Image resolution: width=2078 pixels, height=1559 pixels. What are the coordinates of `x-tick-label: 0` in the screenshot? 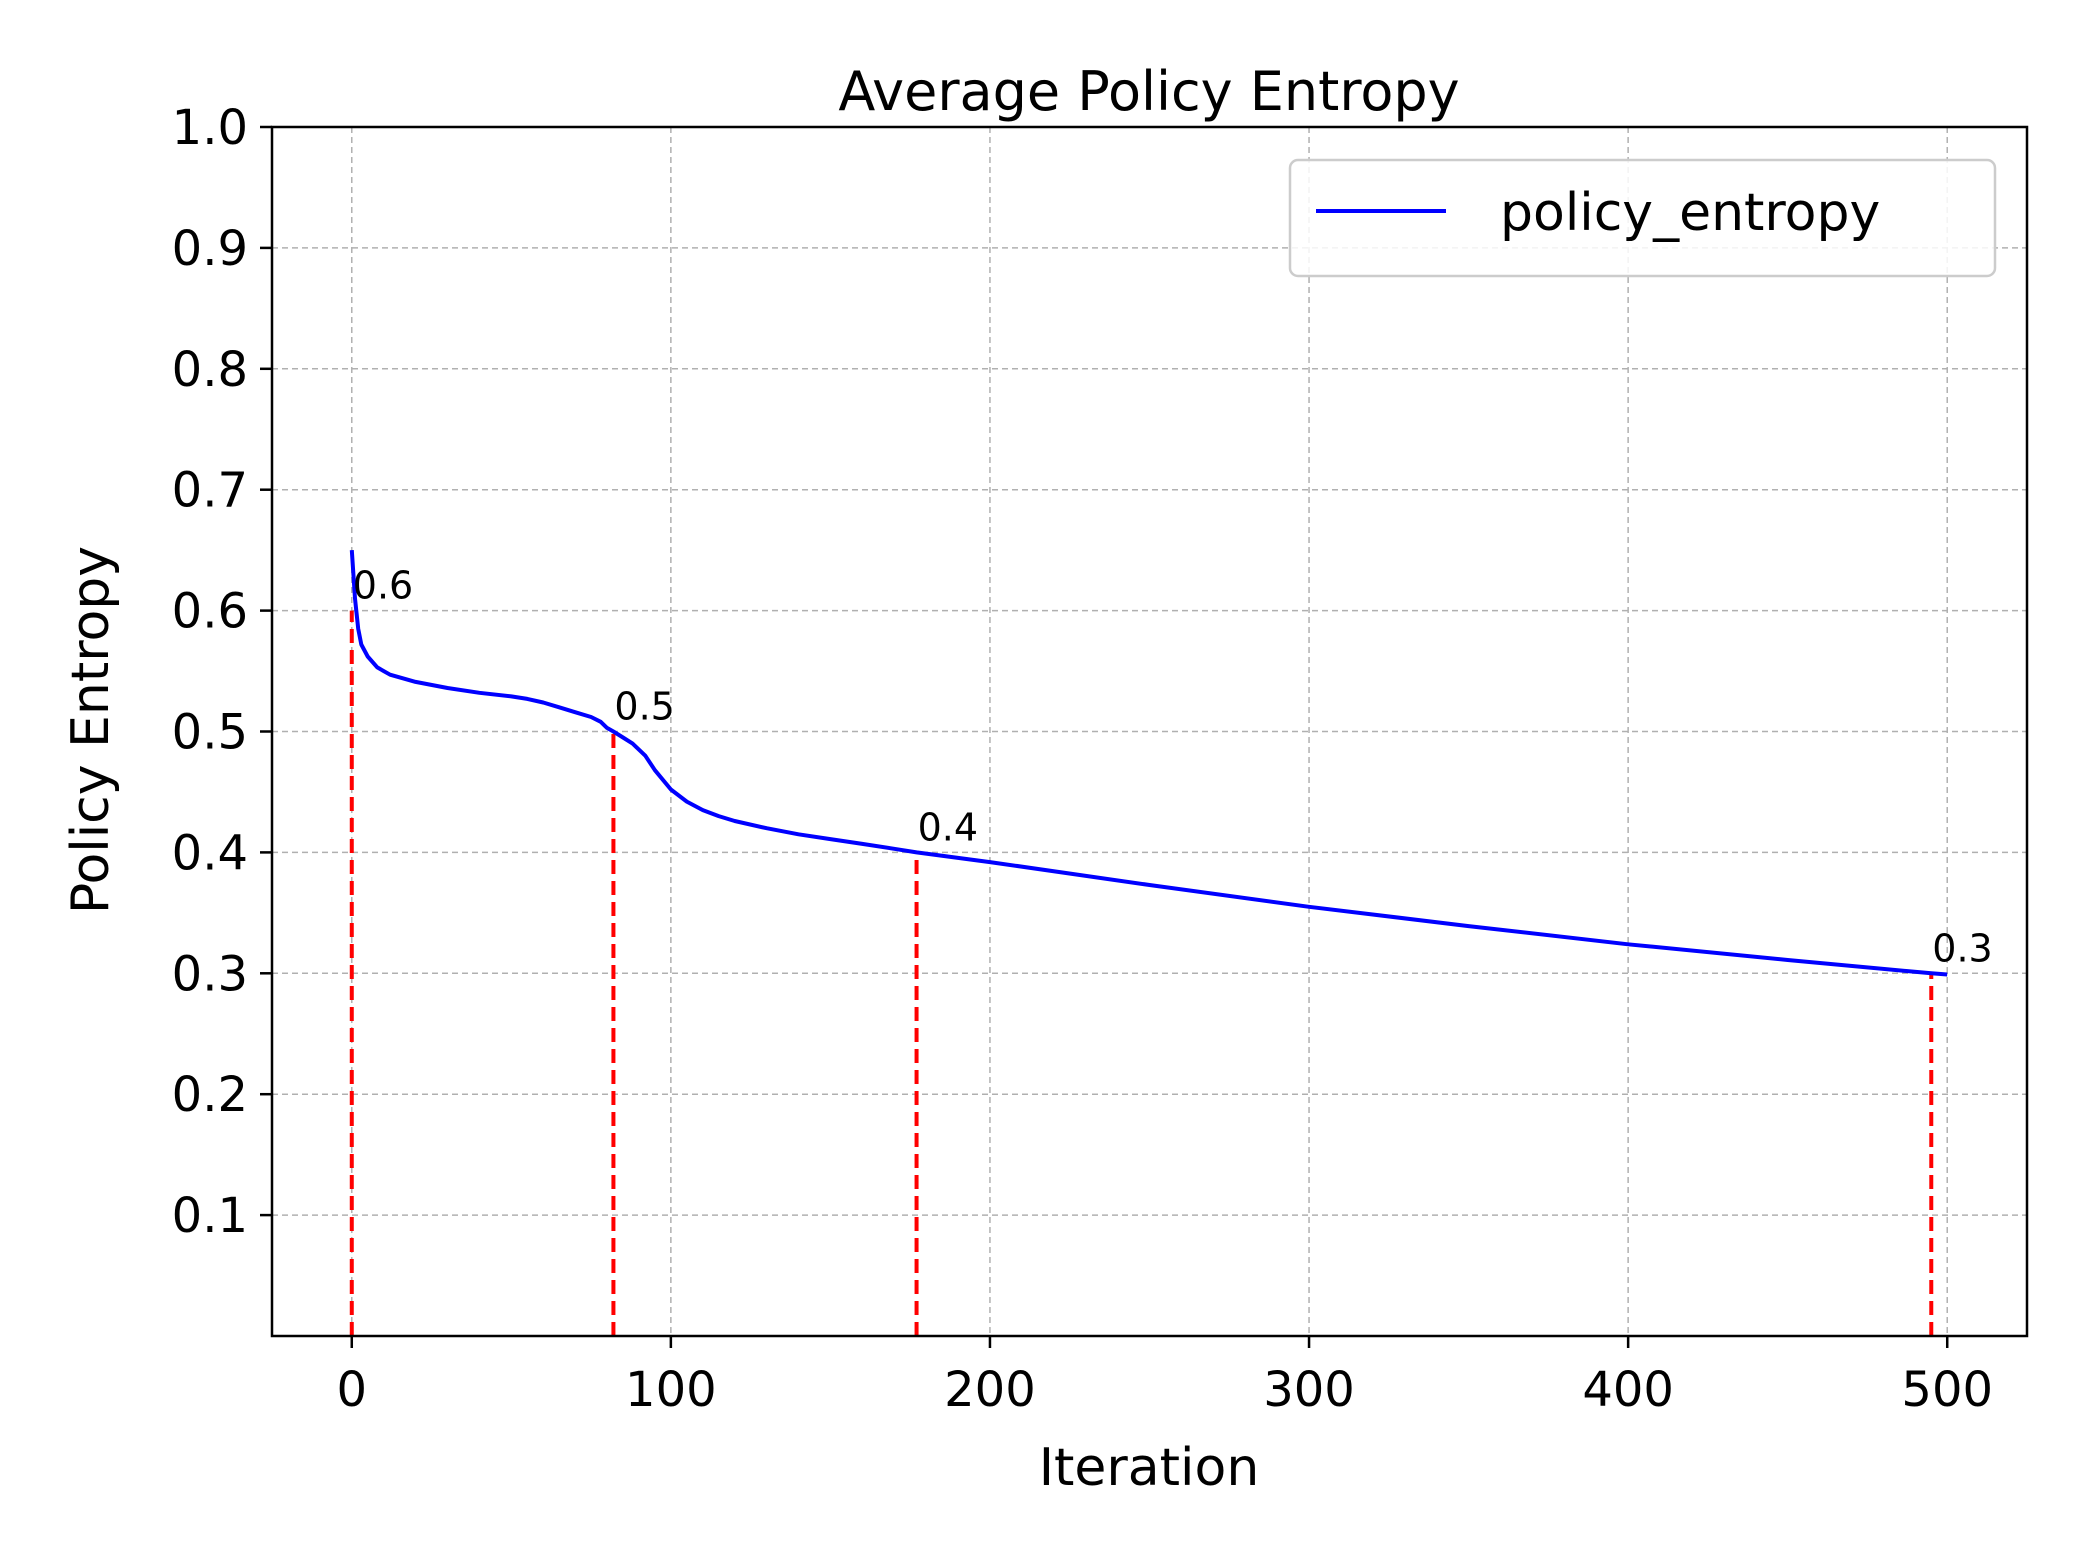 It's located at (351, 1390).